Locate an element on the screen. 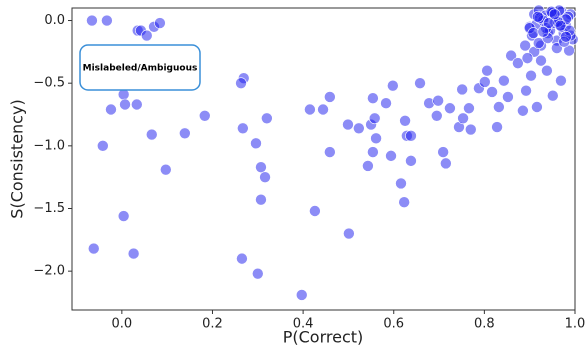 Image resolution: width=587 pixels, height=351 pixels. x-tick-label: 0.6 is located at coordinates (393, 324).